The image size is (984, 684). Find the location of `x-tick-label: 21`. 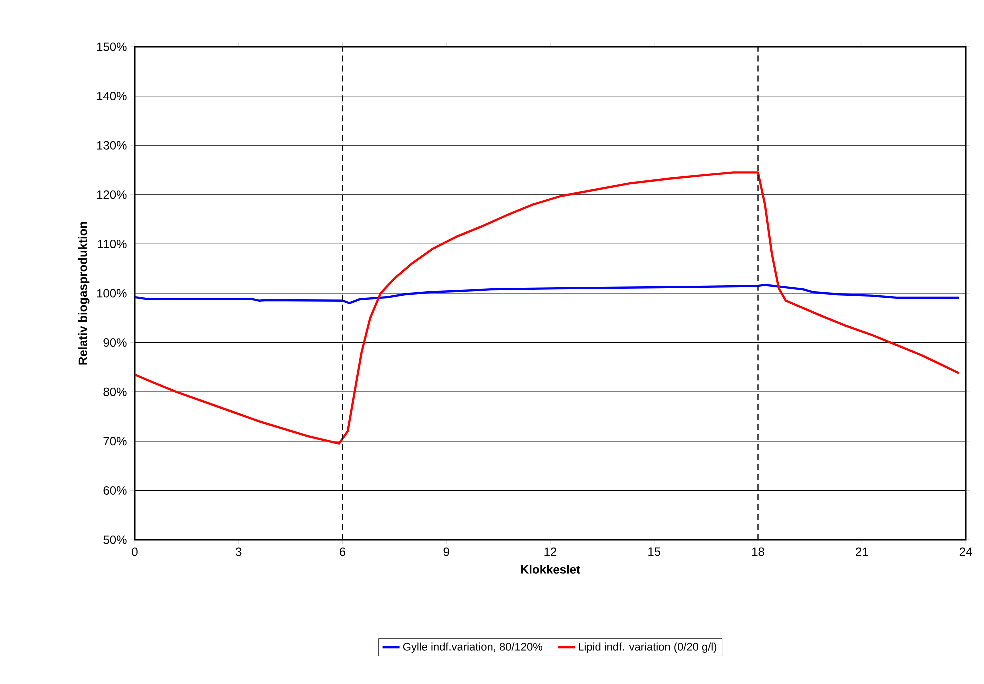

x-tick-label: 21 is located at coordinates (862, 552).